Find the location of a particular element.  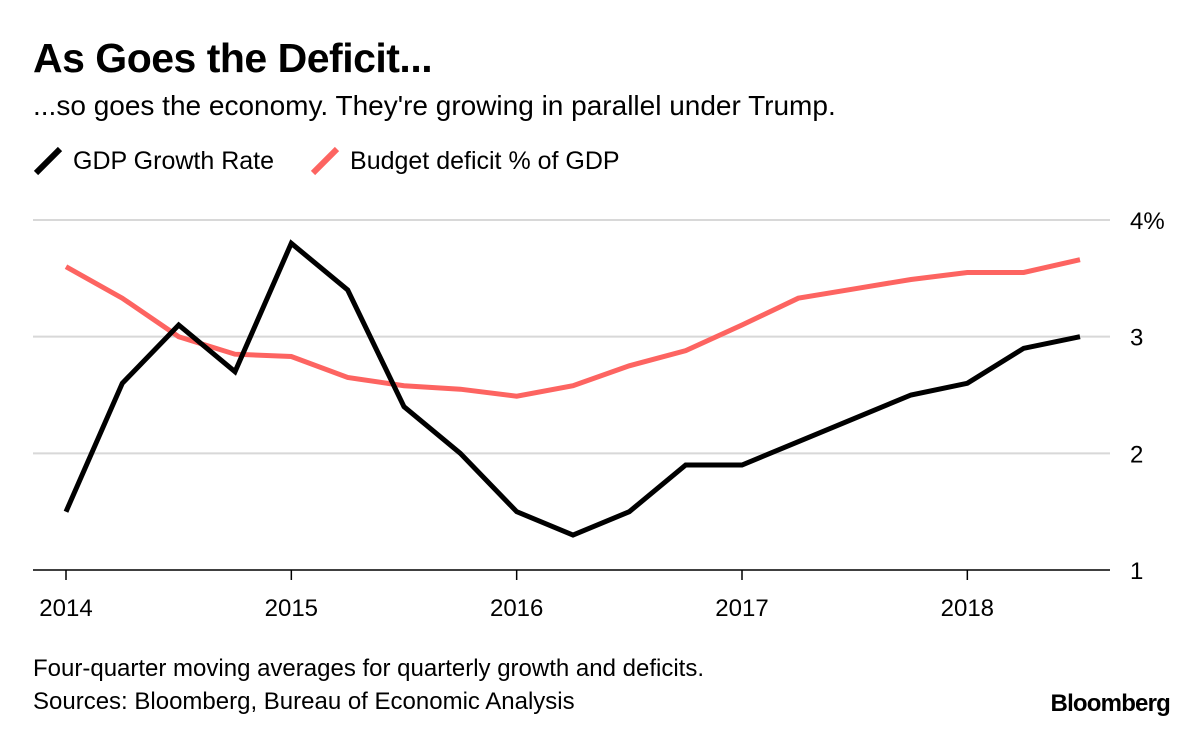

legend-swatch-gdp is located at coordinates (48, 161).